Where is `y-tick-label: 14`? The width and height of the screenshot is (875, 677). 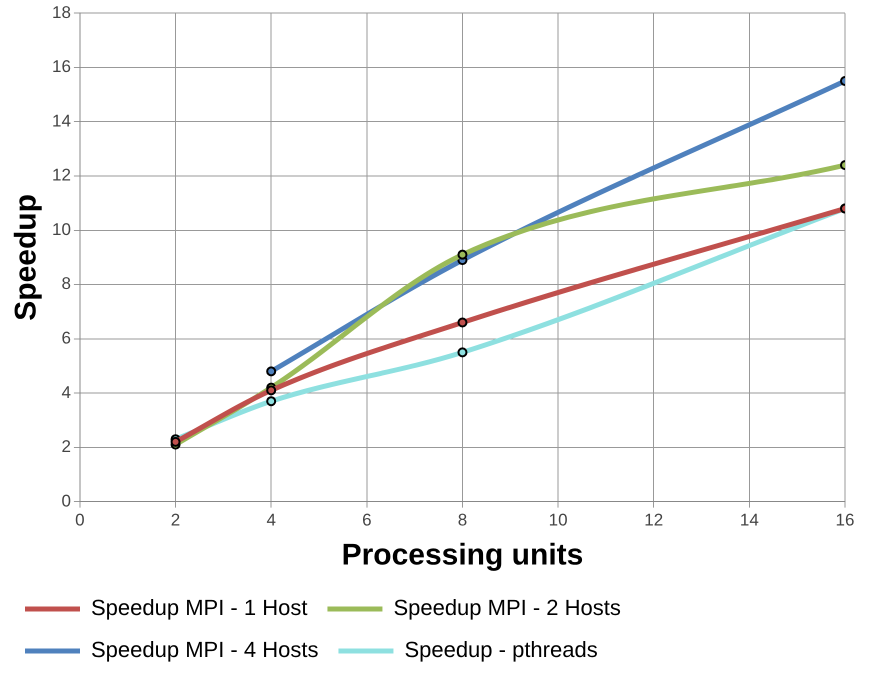
y-tick-label: 14 is located at coordinates (61, 120).